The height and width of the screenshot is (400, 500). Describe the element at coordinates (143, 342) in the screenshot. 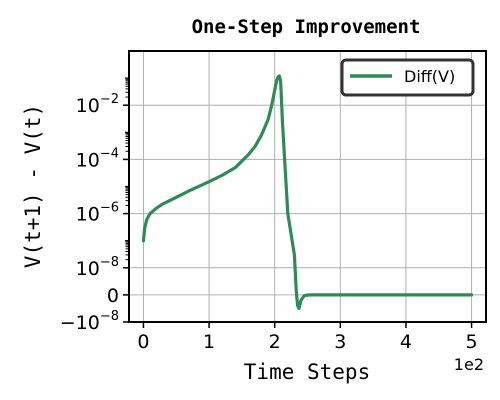

I see `x-tick-label: 0` at that location.